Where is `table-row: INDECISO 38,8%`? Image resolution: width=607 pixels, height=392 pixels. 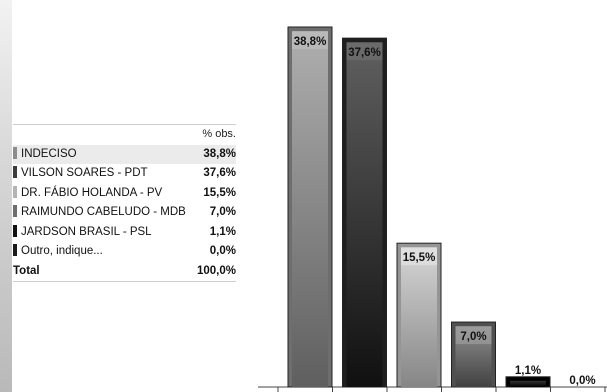
table-row: INDECISO 38,8% is located at coordinates (124, 154).